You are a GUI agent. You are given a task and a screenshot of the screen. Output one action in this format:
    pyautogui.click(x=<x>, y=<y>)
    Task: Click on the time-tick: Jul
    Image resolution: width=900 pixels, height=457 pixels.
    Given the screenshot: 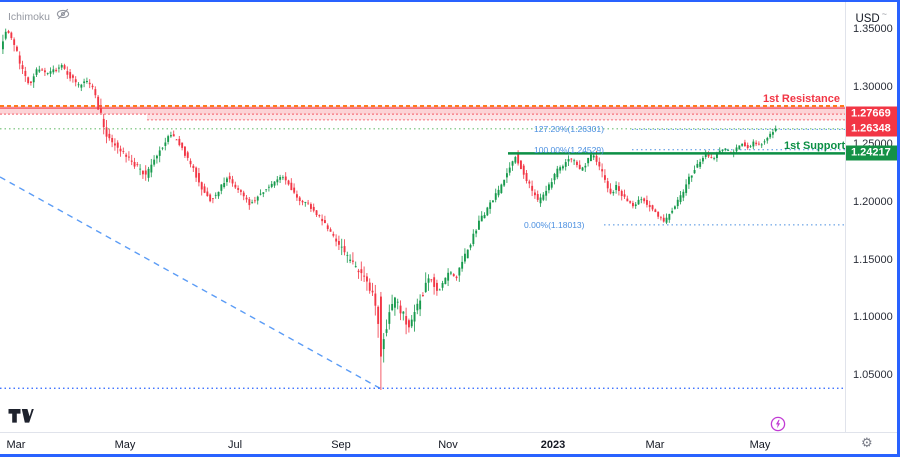 What is the action you would take?
    pyautogui.click(x=235, y=445)
    